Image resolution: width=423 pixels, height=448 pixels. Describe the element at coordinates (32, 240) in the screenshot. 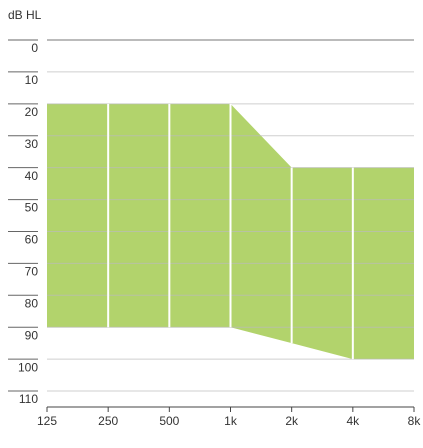

I see `y-tick-label: 60` at that location.